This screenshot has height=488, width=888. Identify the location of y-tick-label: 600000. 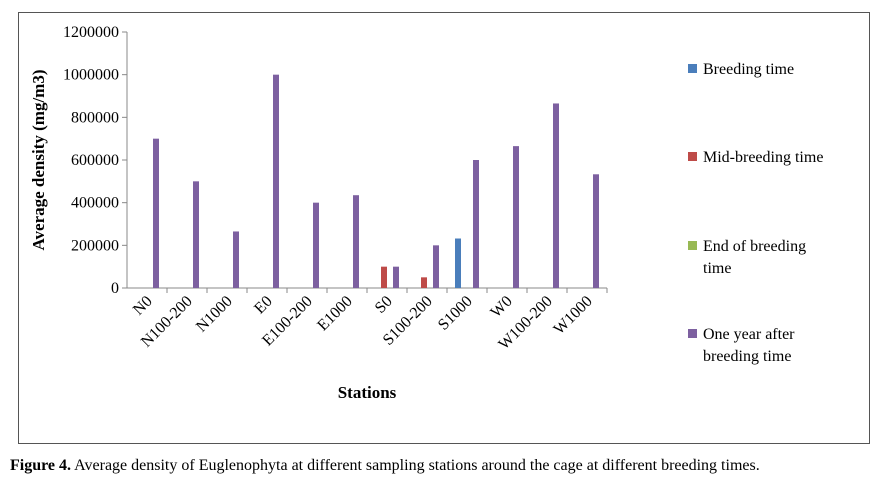
(95, 160).